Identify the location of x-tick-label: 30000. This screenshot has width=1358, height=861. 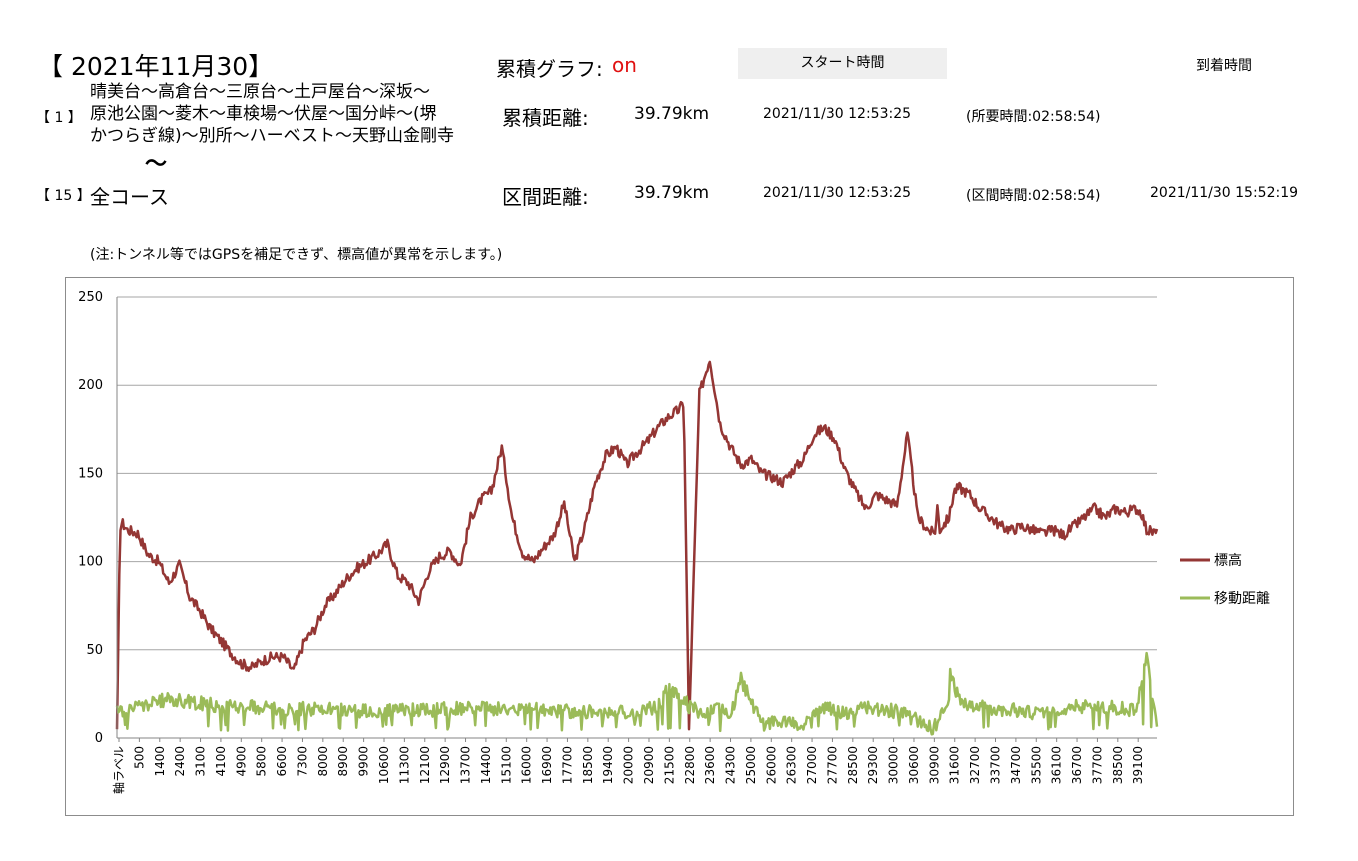
(894, 765).